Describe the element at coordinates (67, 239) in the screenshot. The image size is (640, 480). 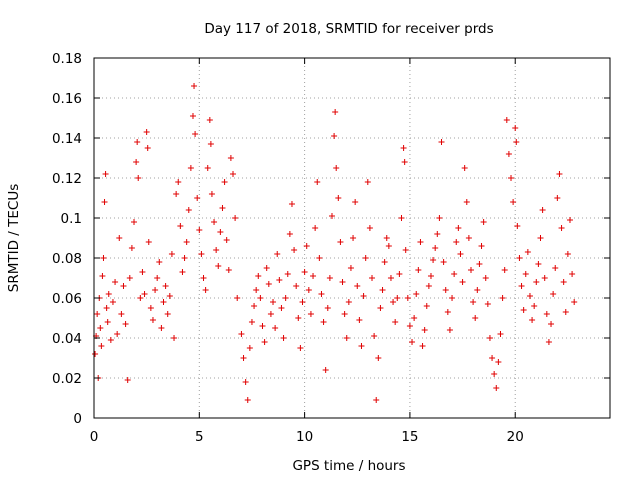
I see `y-tick-labels: 0 0.02 0.04 0.06 0.08 0.1 0.12 0.14 0.16 0.18` at that location.